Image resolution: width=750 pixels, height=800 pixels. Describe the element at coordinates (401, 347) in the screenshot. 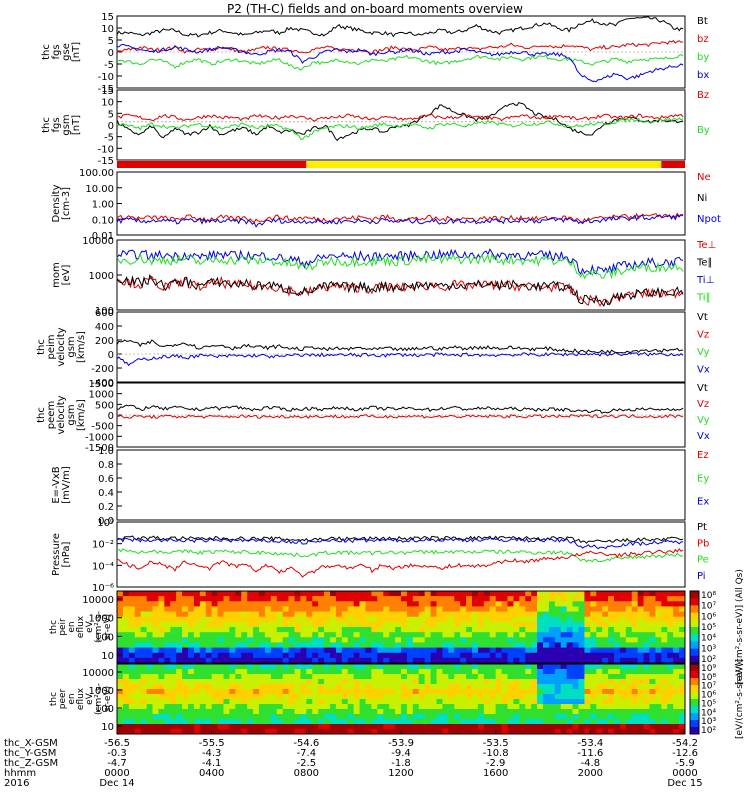

I see `panel-frame` at that location.